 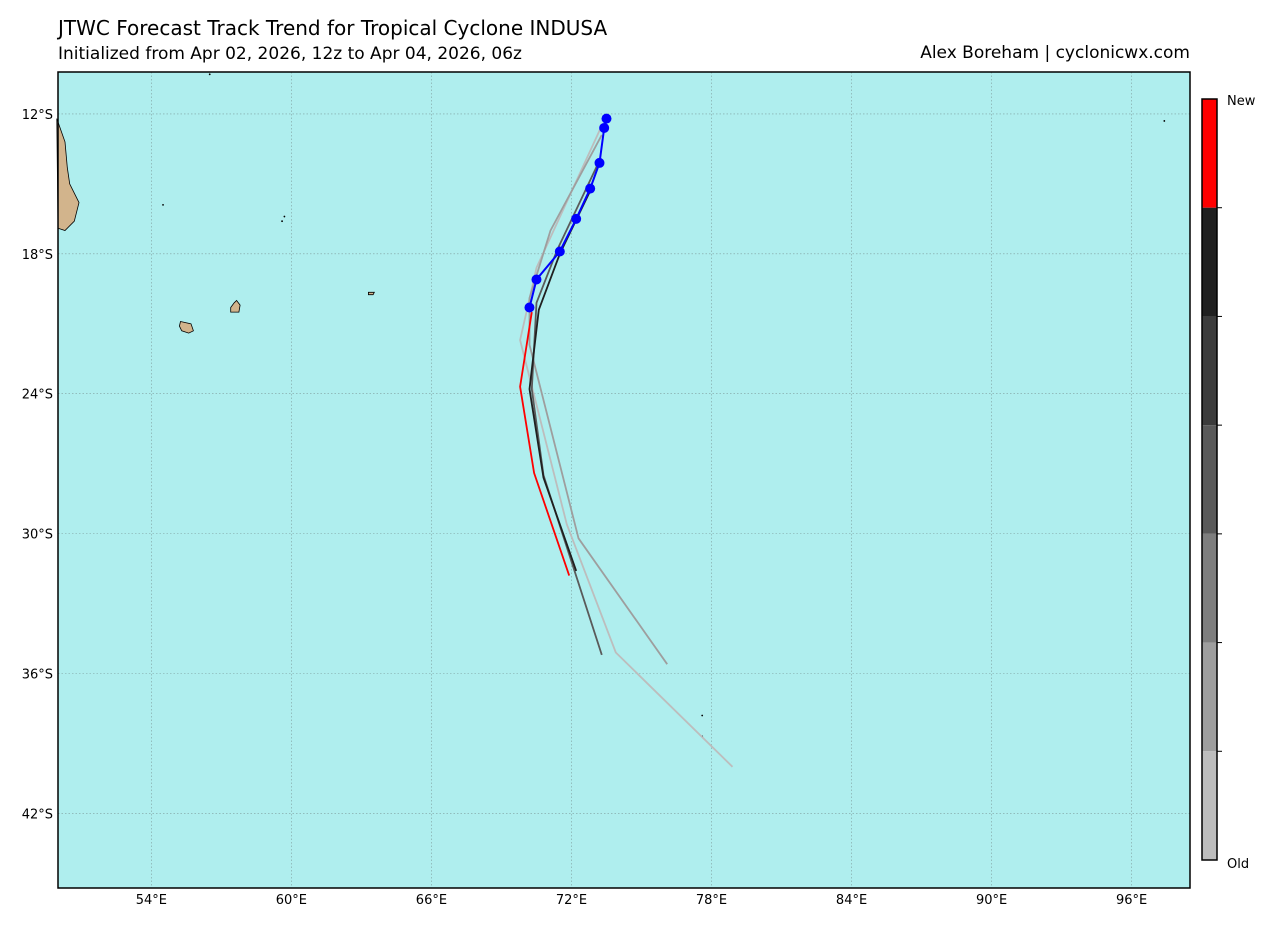 I want to click on x-tick-label: 90°E, so click(x=991, y=900).